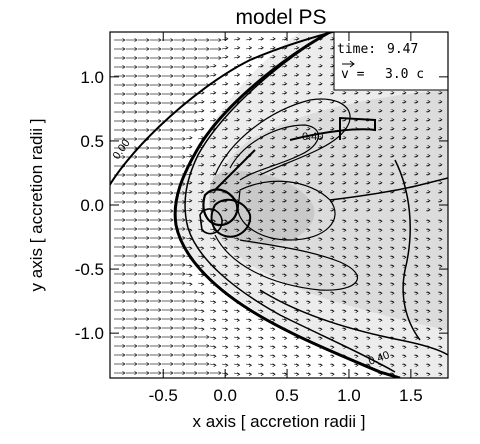  I want to click on x-tick-label: 0.5, so click(287, 395).